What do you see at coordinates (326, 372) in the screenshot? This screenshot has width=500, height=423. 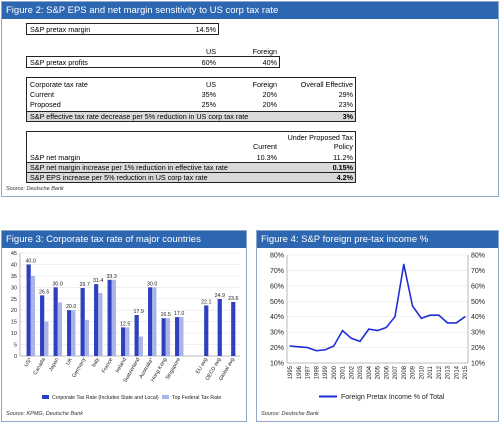 I see `x-tick-label: 1999` at bounding box center [326, 372].